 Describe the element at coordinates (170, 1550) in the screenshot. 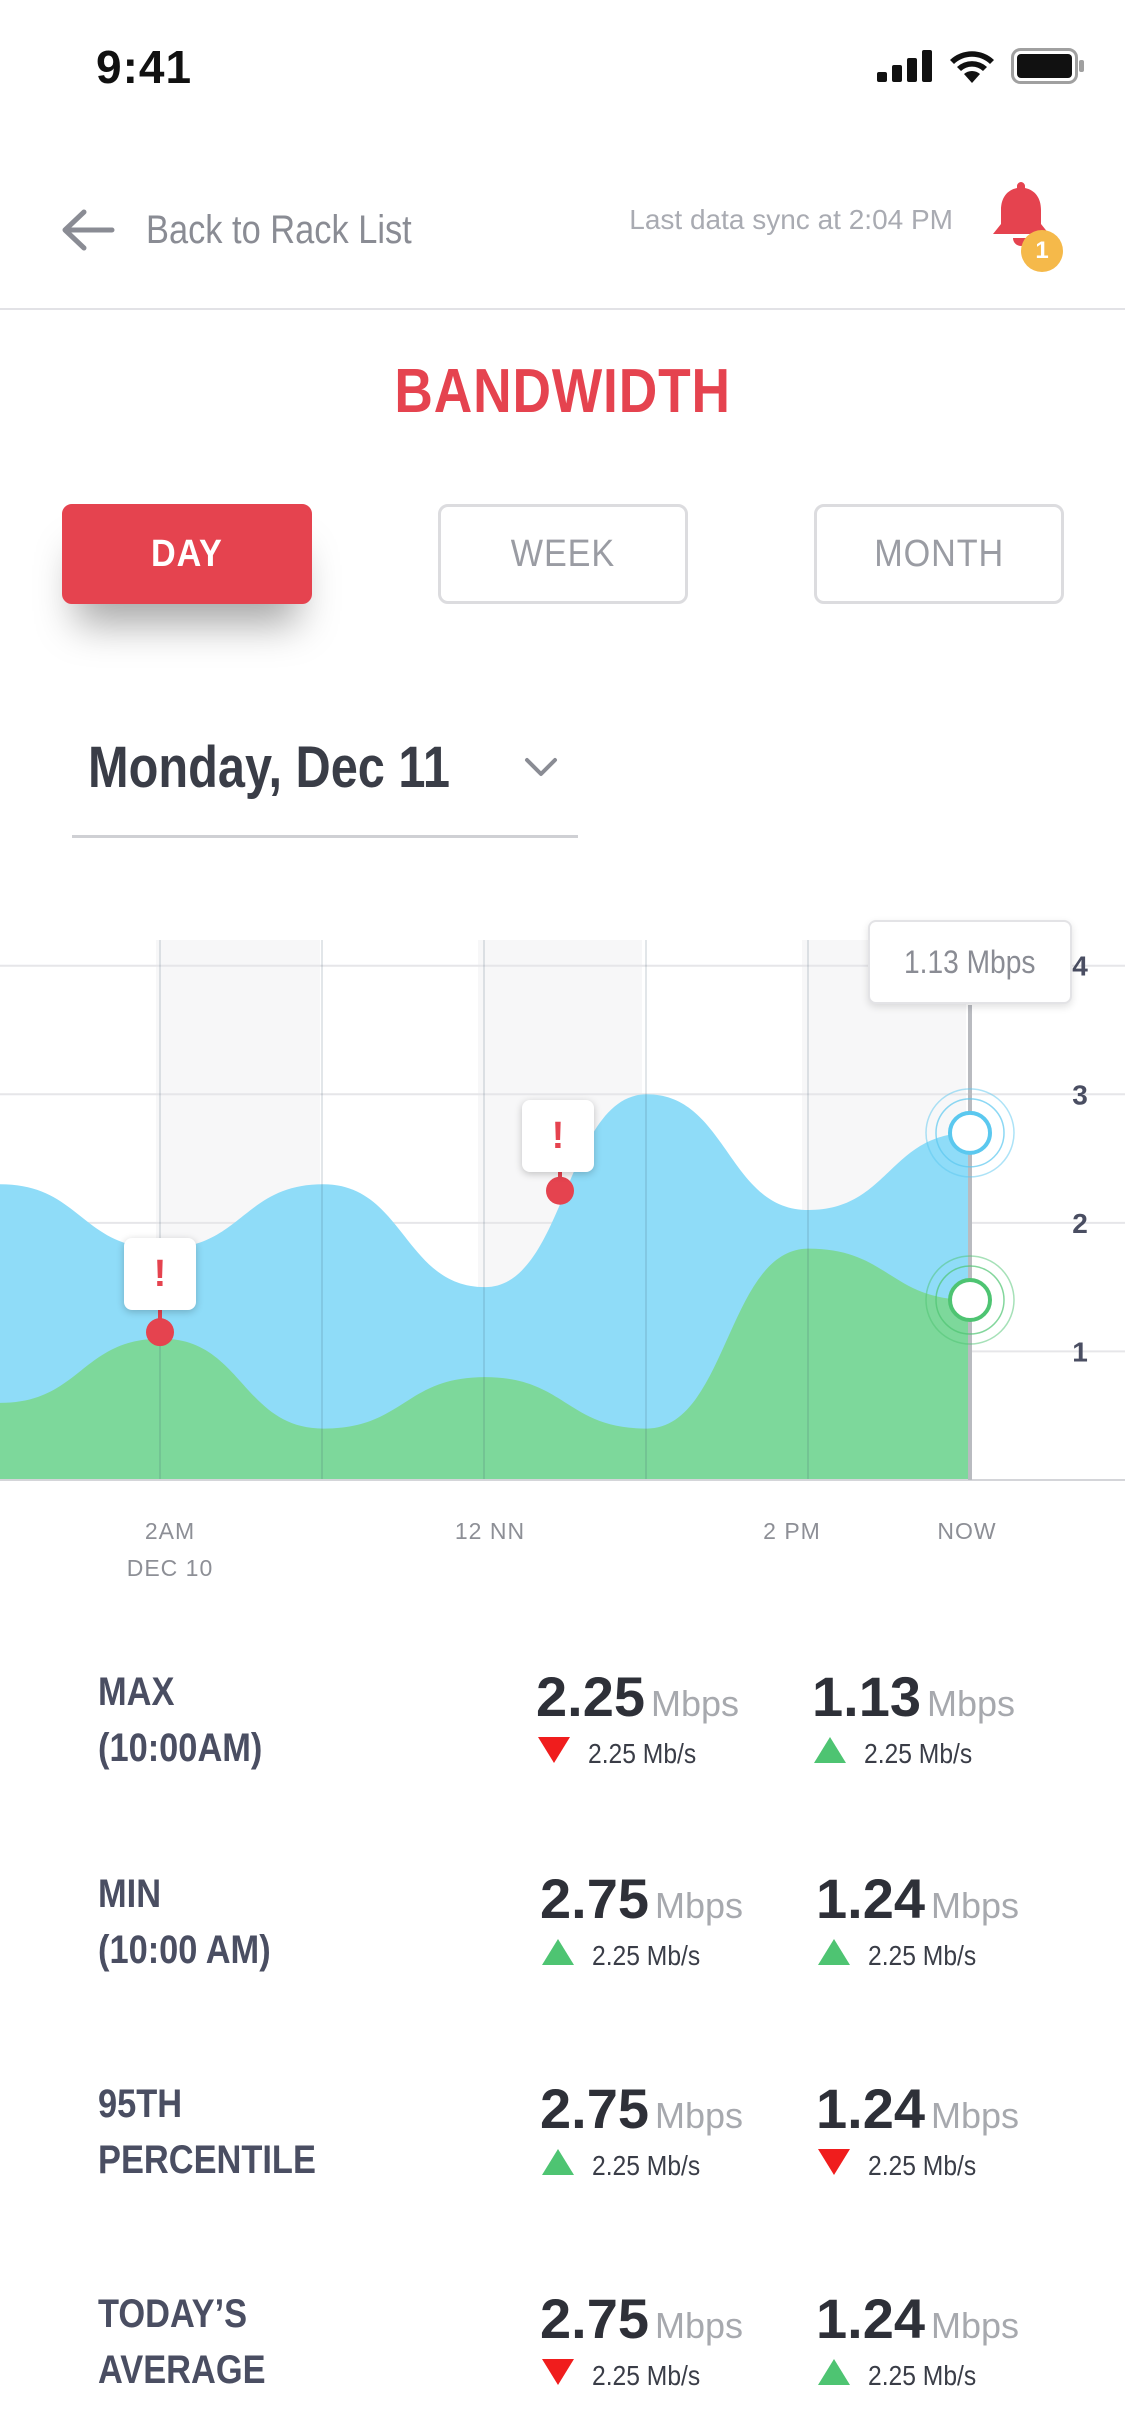

I see `x-tick-label-2am: 2AM DEC 10` at that location.